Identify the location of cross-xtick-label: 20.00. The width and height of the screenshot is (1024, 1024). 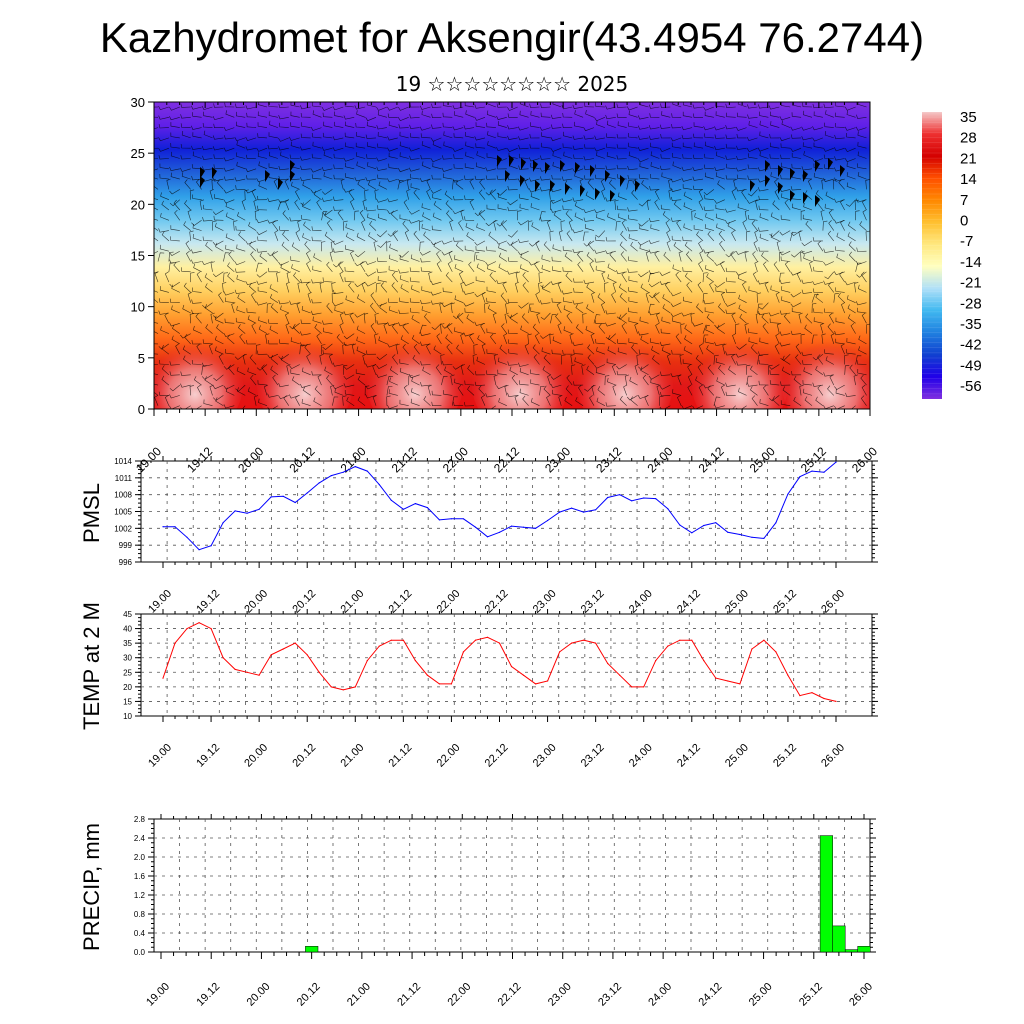
(250, 459).